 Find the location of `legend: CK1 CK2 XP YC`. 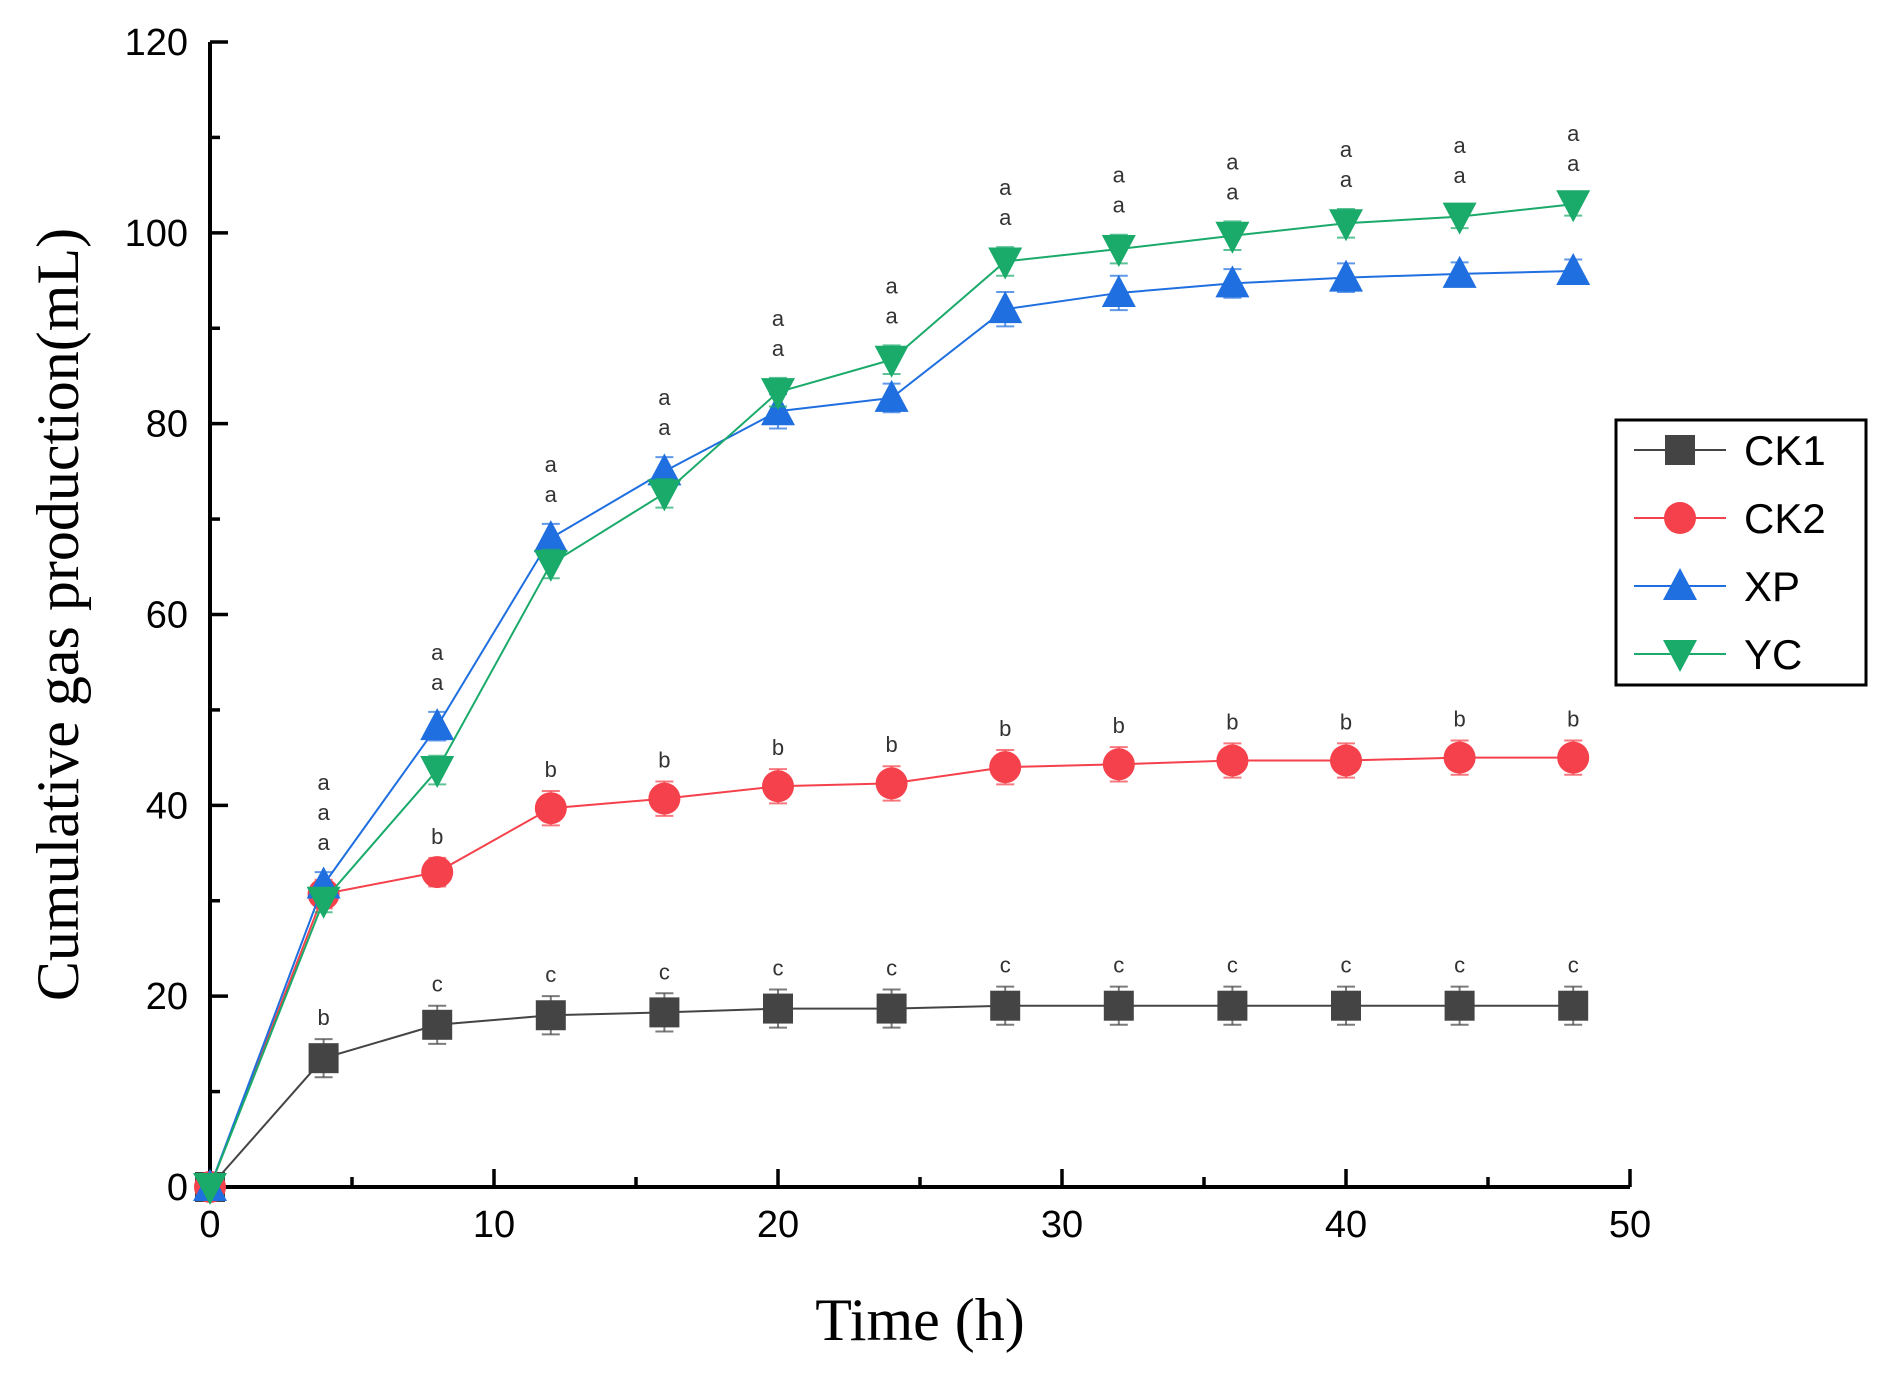

legend: CK1 CK2 XP YC is located at coordinates (1741, 552).